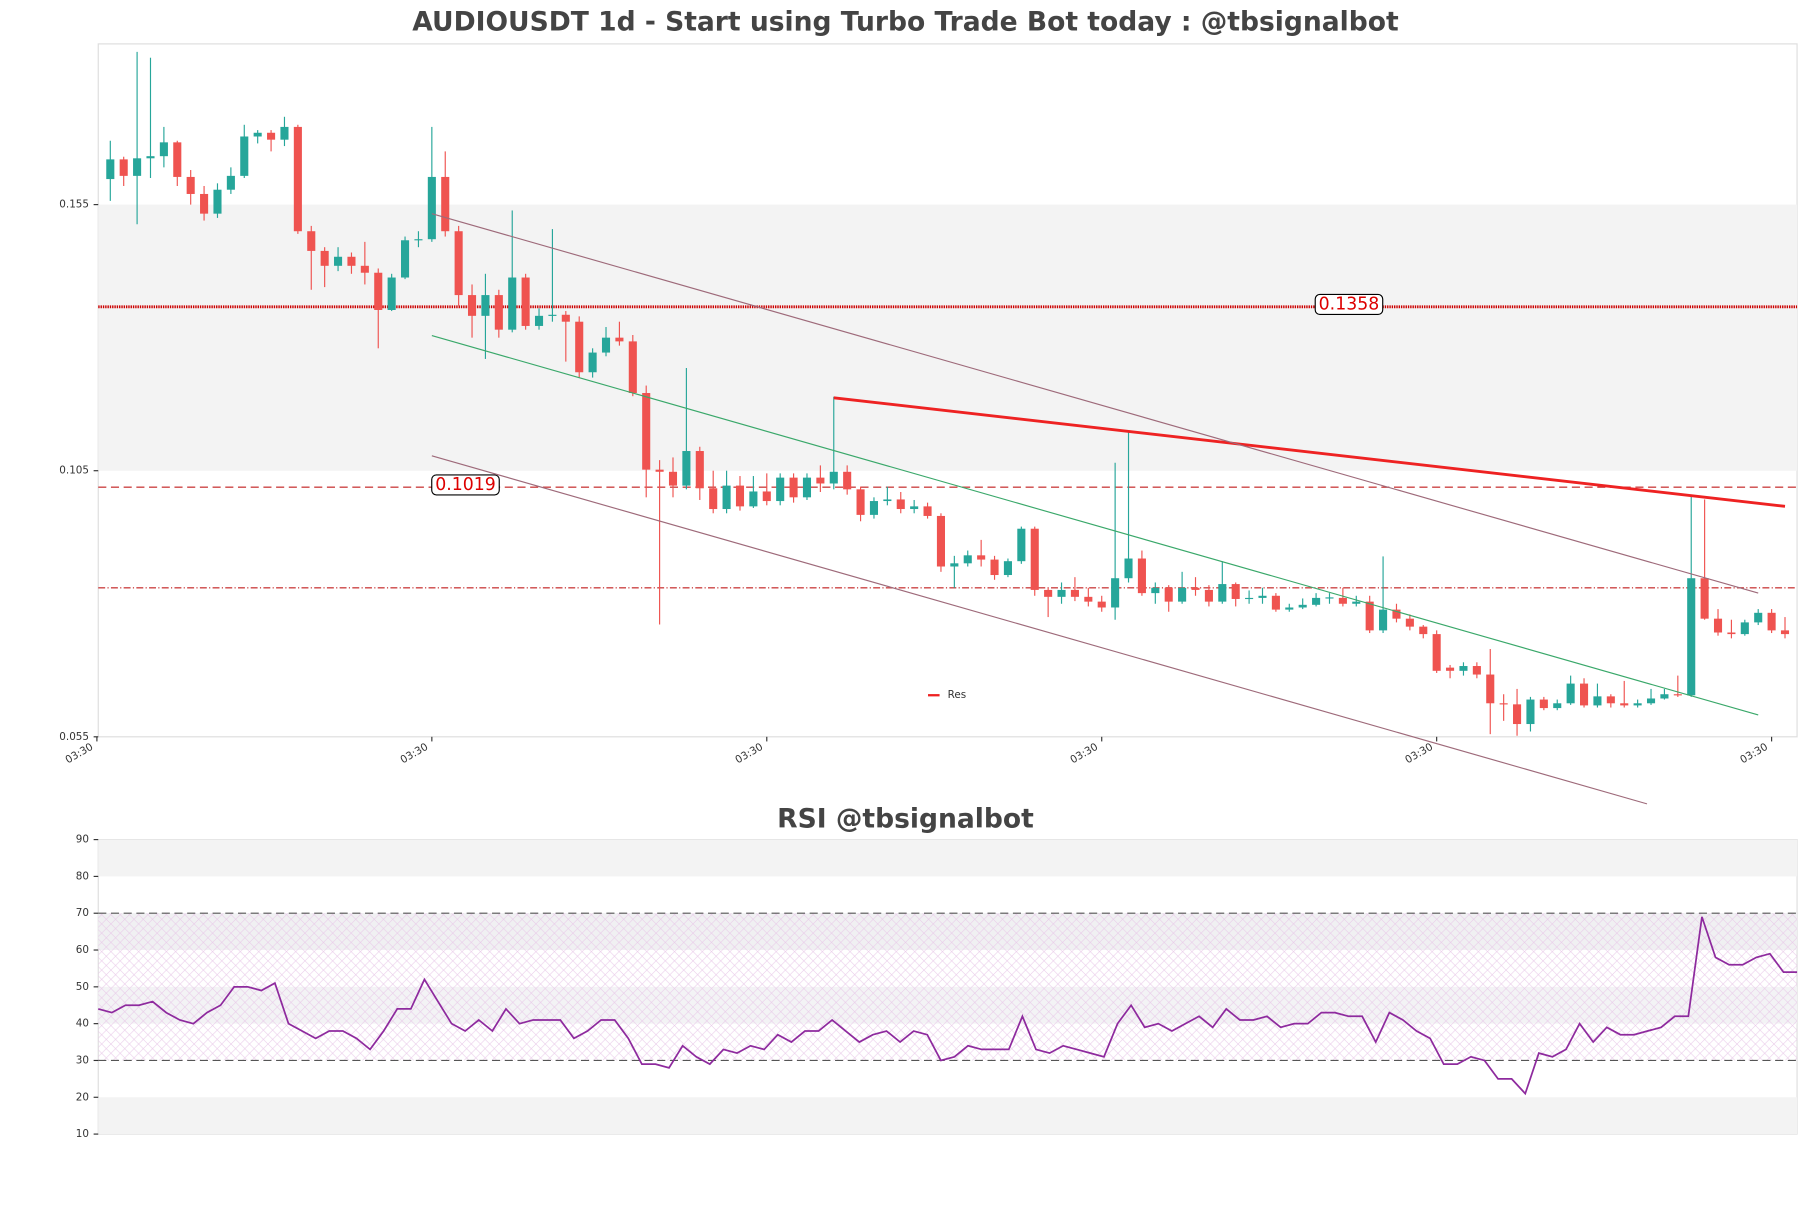 The image size is (1811, 1208). What do you see at coordinates (74, 205) in the screenshot?
I see `y-tick-label: 0.155` at bounding box center [74, 205].